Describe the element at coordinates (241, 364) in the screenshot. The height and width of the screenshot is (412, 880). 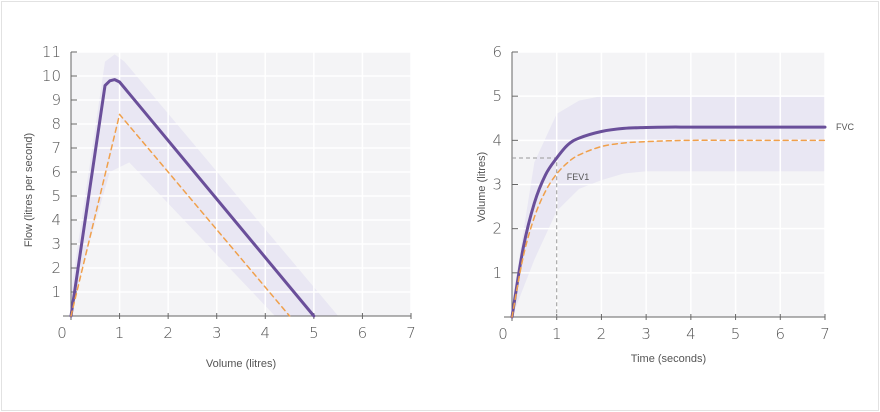
I see `x-axis-label: Volume (litres)` at that location.